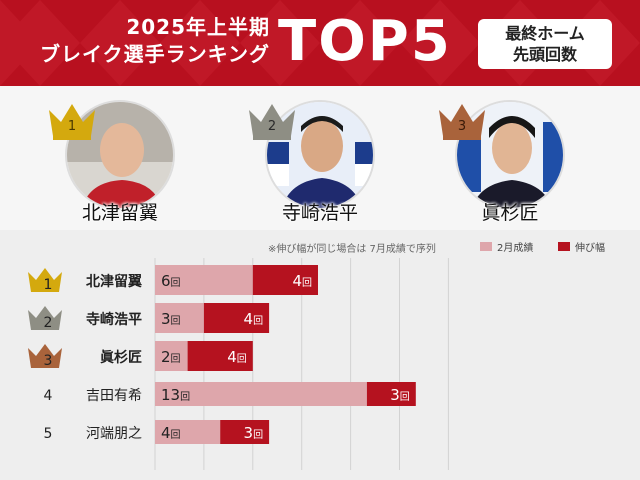  I want to click on player-name: 眞杉匠, so click(510, 213).